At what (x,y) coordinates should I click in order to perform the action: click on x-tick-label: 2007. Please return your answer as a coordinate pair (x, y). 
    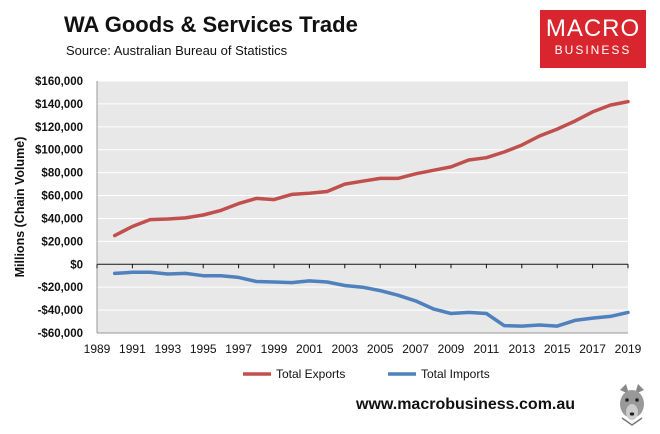
    Looking at the image, I should click on (415, 349).